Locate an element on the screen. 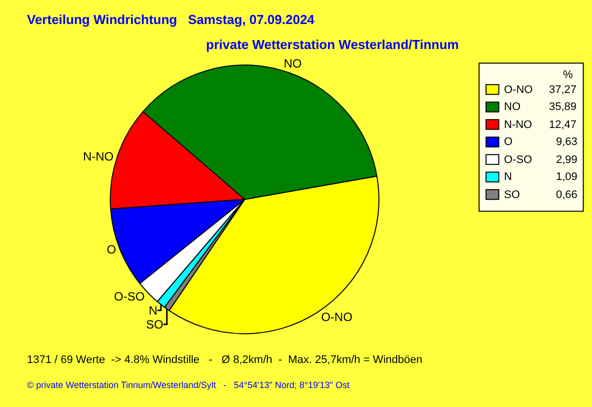 The image size is (592, 407). legend-label: SO is located at coordinates (512, 195).